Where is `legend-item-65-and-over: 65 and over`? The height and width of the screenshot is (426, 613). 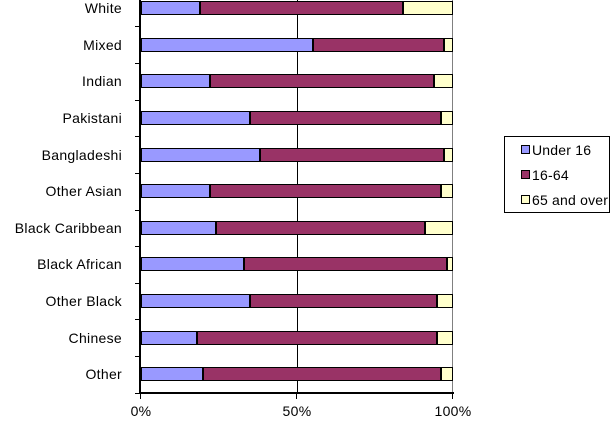
legend-item-65-and-over: 65 and over is located at coordinates (557, 199).